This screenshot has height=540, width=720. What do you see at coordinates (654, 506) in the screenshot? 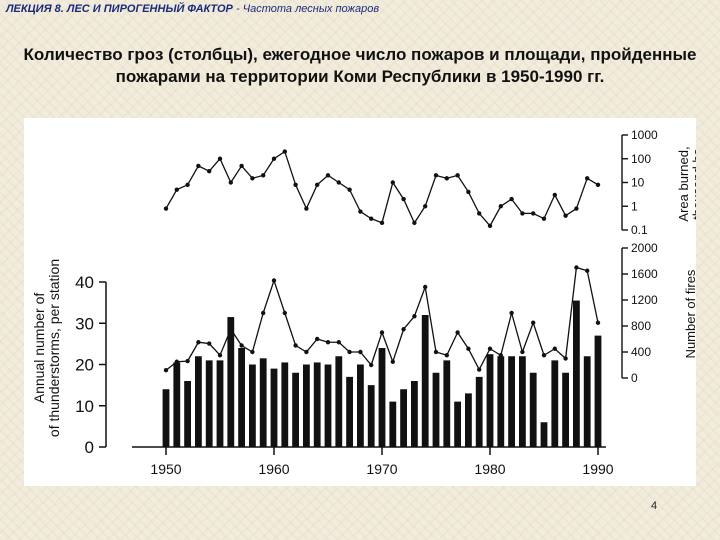
I see `slide-number: 4` at bounding box center [654, 506].